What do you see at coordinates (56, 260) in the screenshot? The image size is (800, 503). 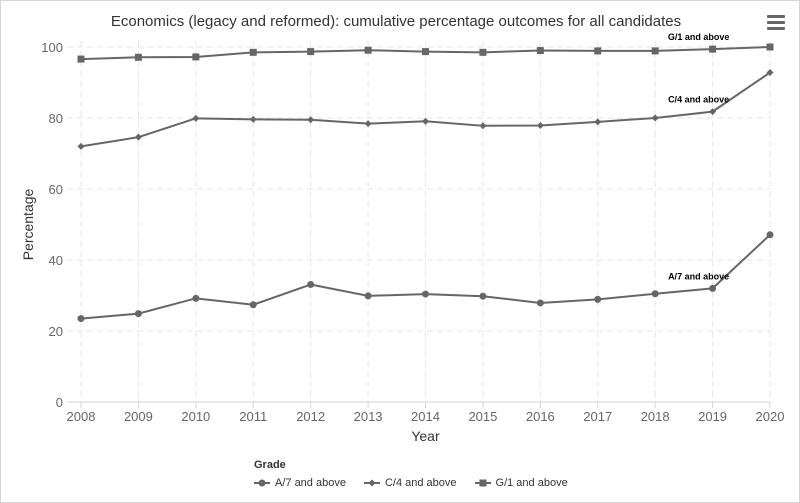 I see `y-tick-label: 40` at bounding box center [56, 260].